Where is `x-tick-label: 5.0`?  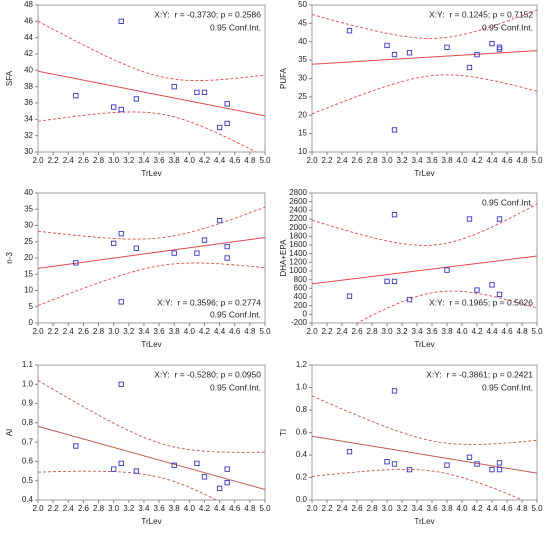 x-tick-label: 5.0 is located at coordinates (537, 508).